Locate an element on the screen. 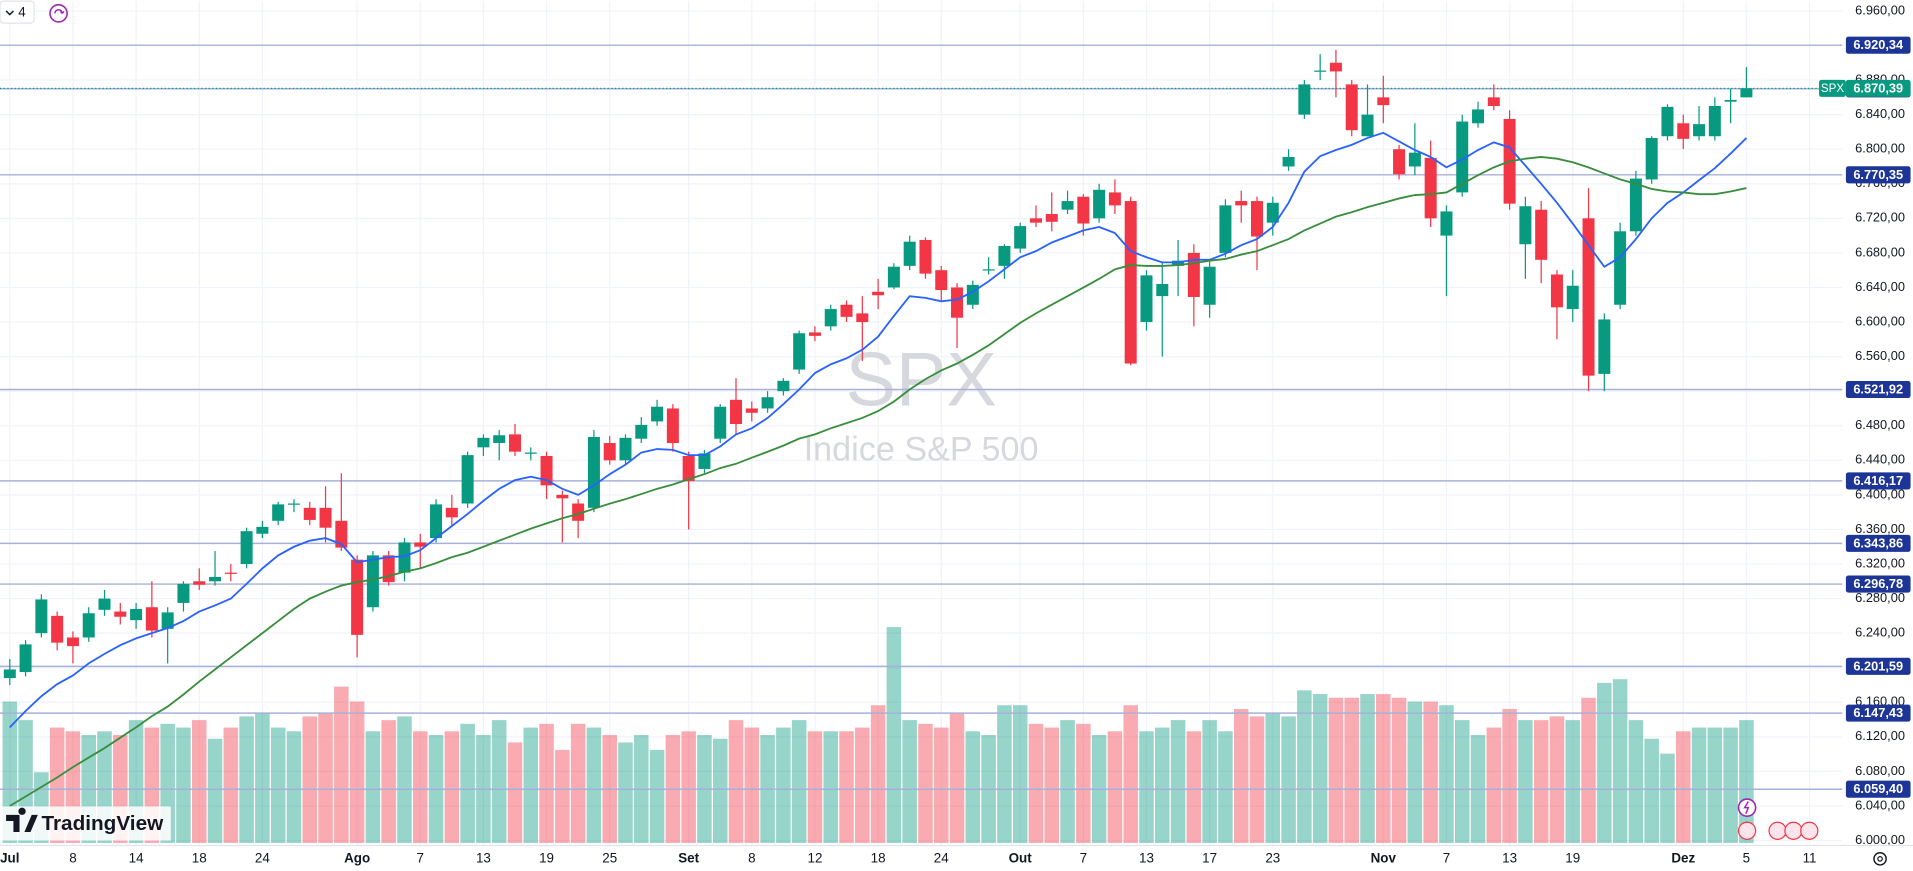  y-tick-label: 6.000,00 is located at coordinates (1880, 839).